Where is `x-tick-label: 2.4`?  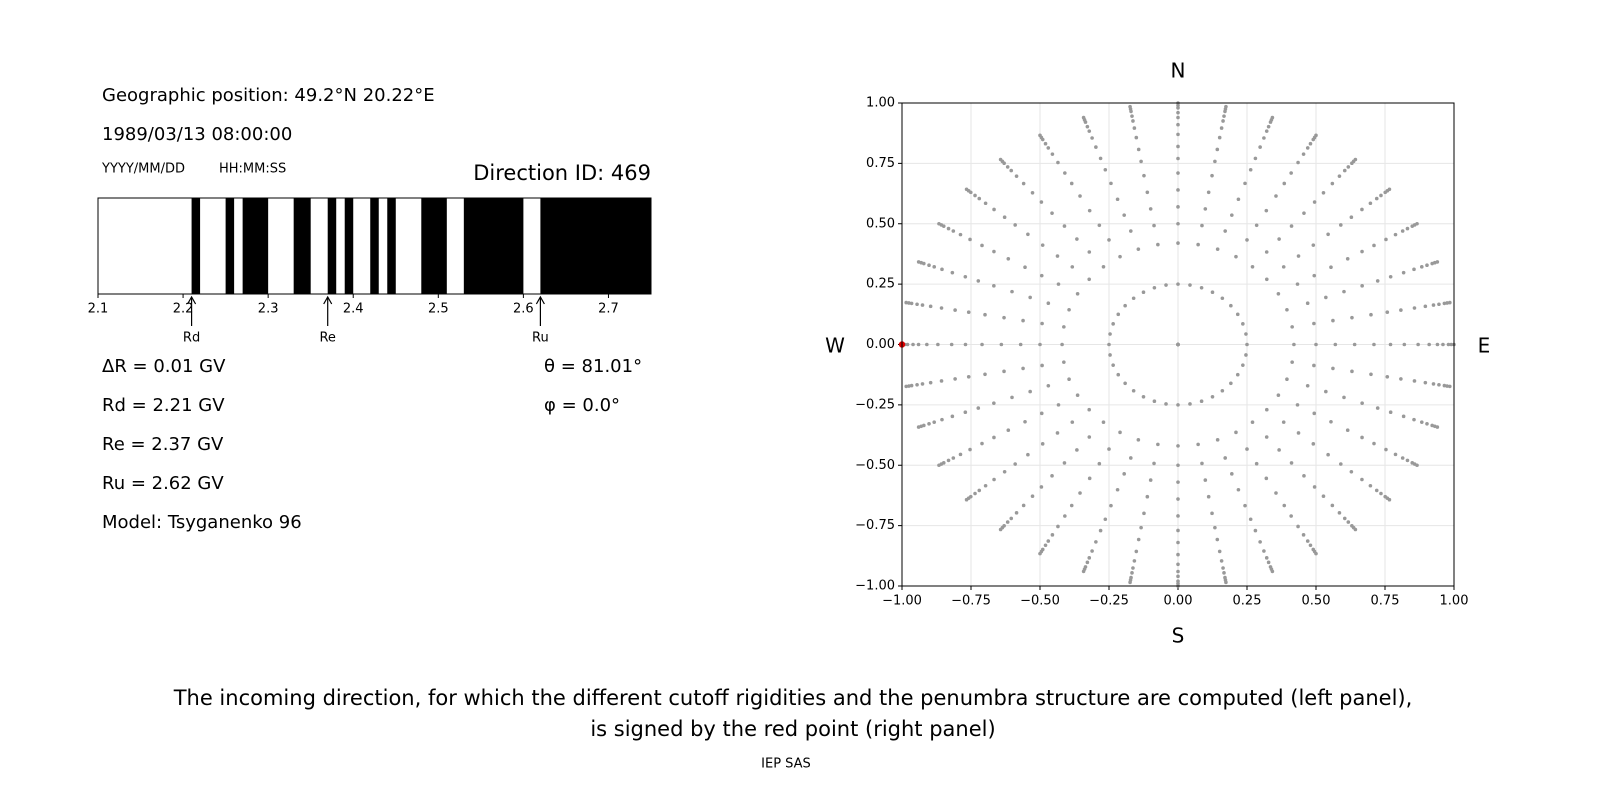 x-tick-label: 2.4 is located at coordinates (353, 309).